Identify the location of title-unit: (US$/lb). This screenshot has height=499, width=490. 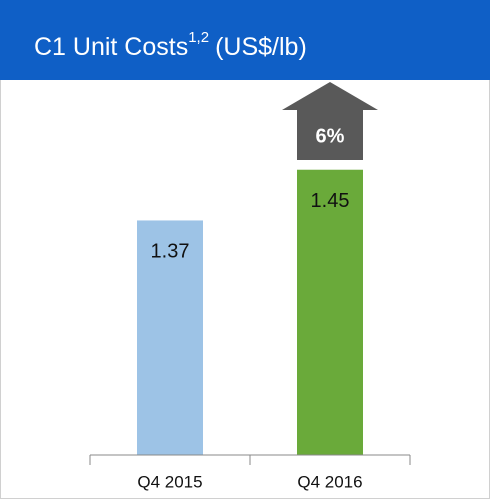
(261, 47).